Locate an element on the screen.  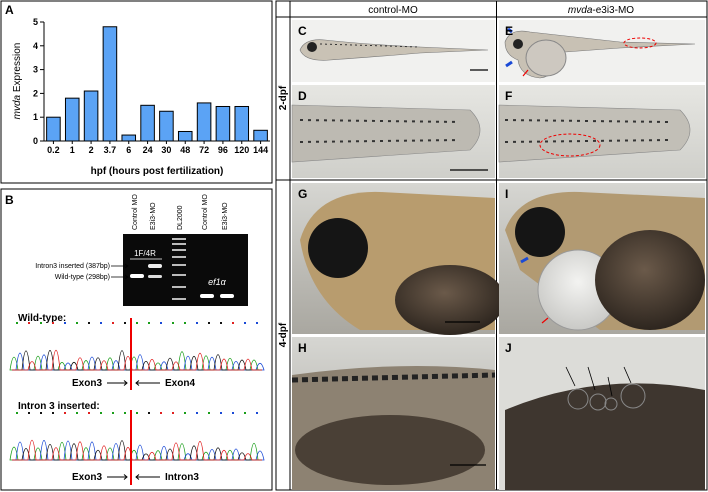
panel-letter: D is located at coordinates (302, 96).